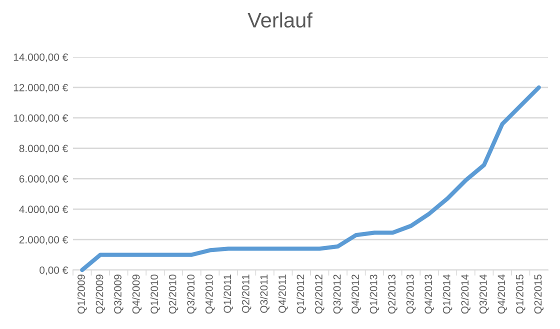 This screenshot has width=560, height=329. What do you see at coordinates (484, 294) in the screenshot?
I see `x-tick-label: Q3/2014` at bounding box center [484, 294].